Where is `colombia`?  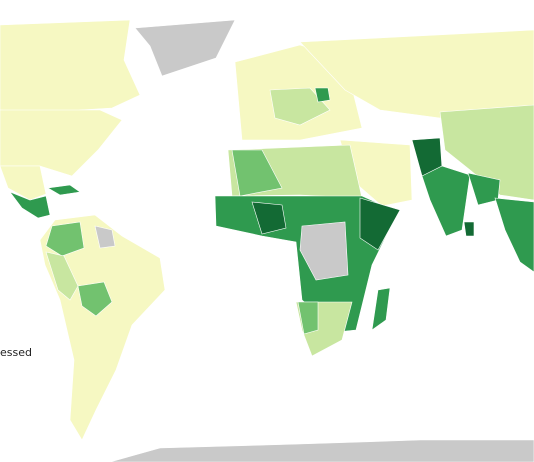
colombia is located at coordinates (65, 239).